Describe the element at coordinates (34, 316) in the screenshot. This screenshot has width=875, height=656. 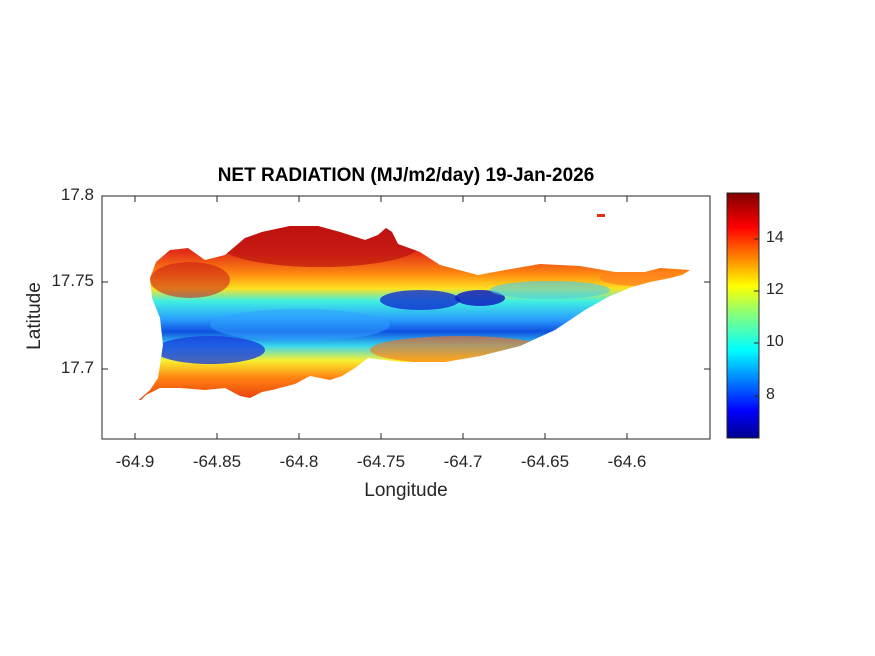
I see `y-axis-label: Latitude` at that location.